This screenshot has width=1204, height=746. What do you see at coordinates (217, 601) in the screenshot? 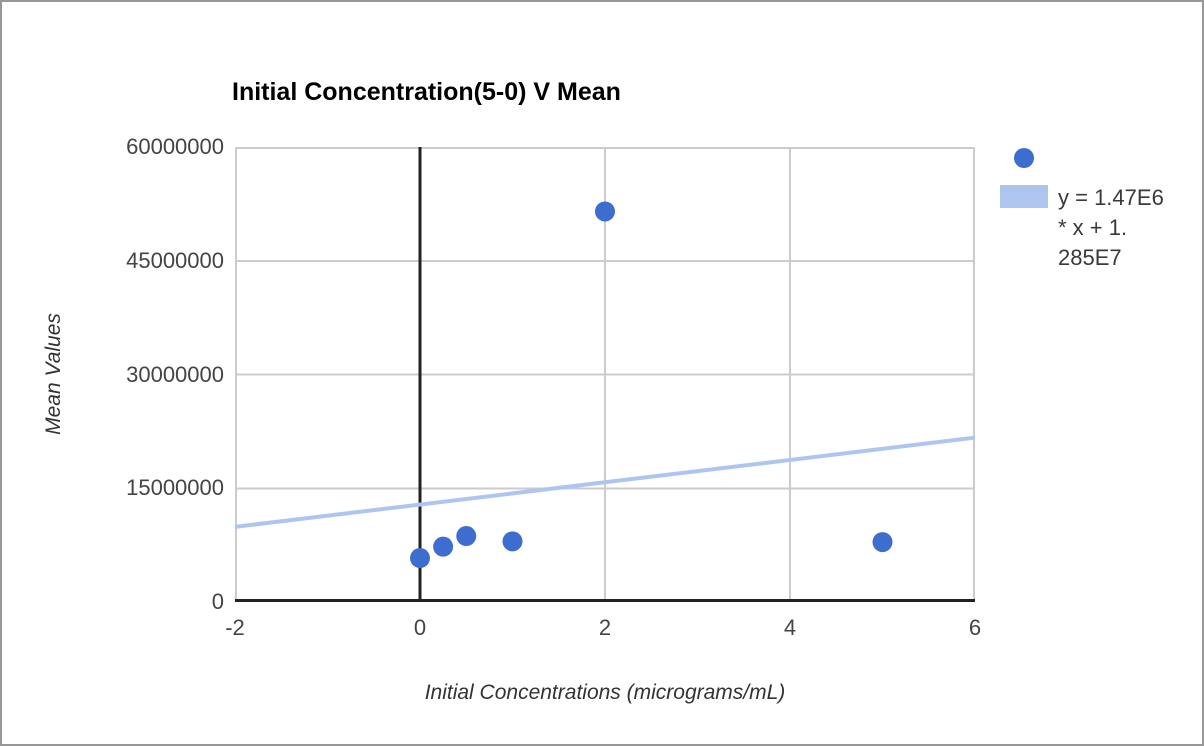
I see `y-tick-label: 0` at bounding box center [217, 601].